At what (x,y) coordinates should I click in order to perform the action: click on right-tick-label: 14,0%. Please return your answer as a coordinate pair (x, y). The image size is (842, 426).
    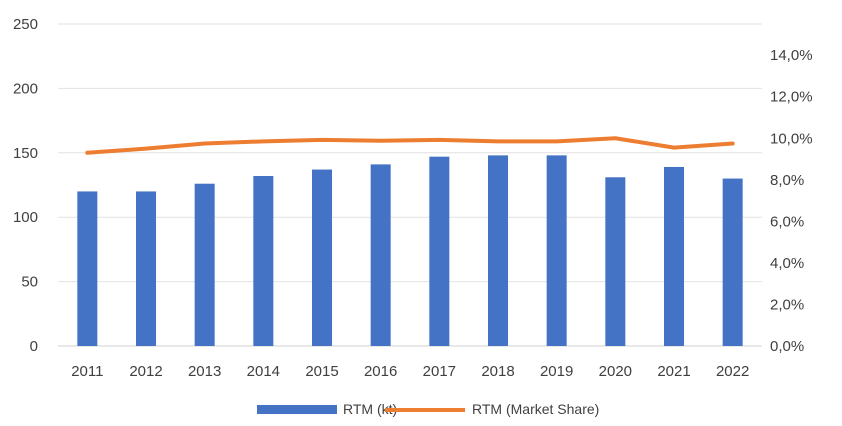
    Looking at the image, I should click on (791, 55).